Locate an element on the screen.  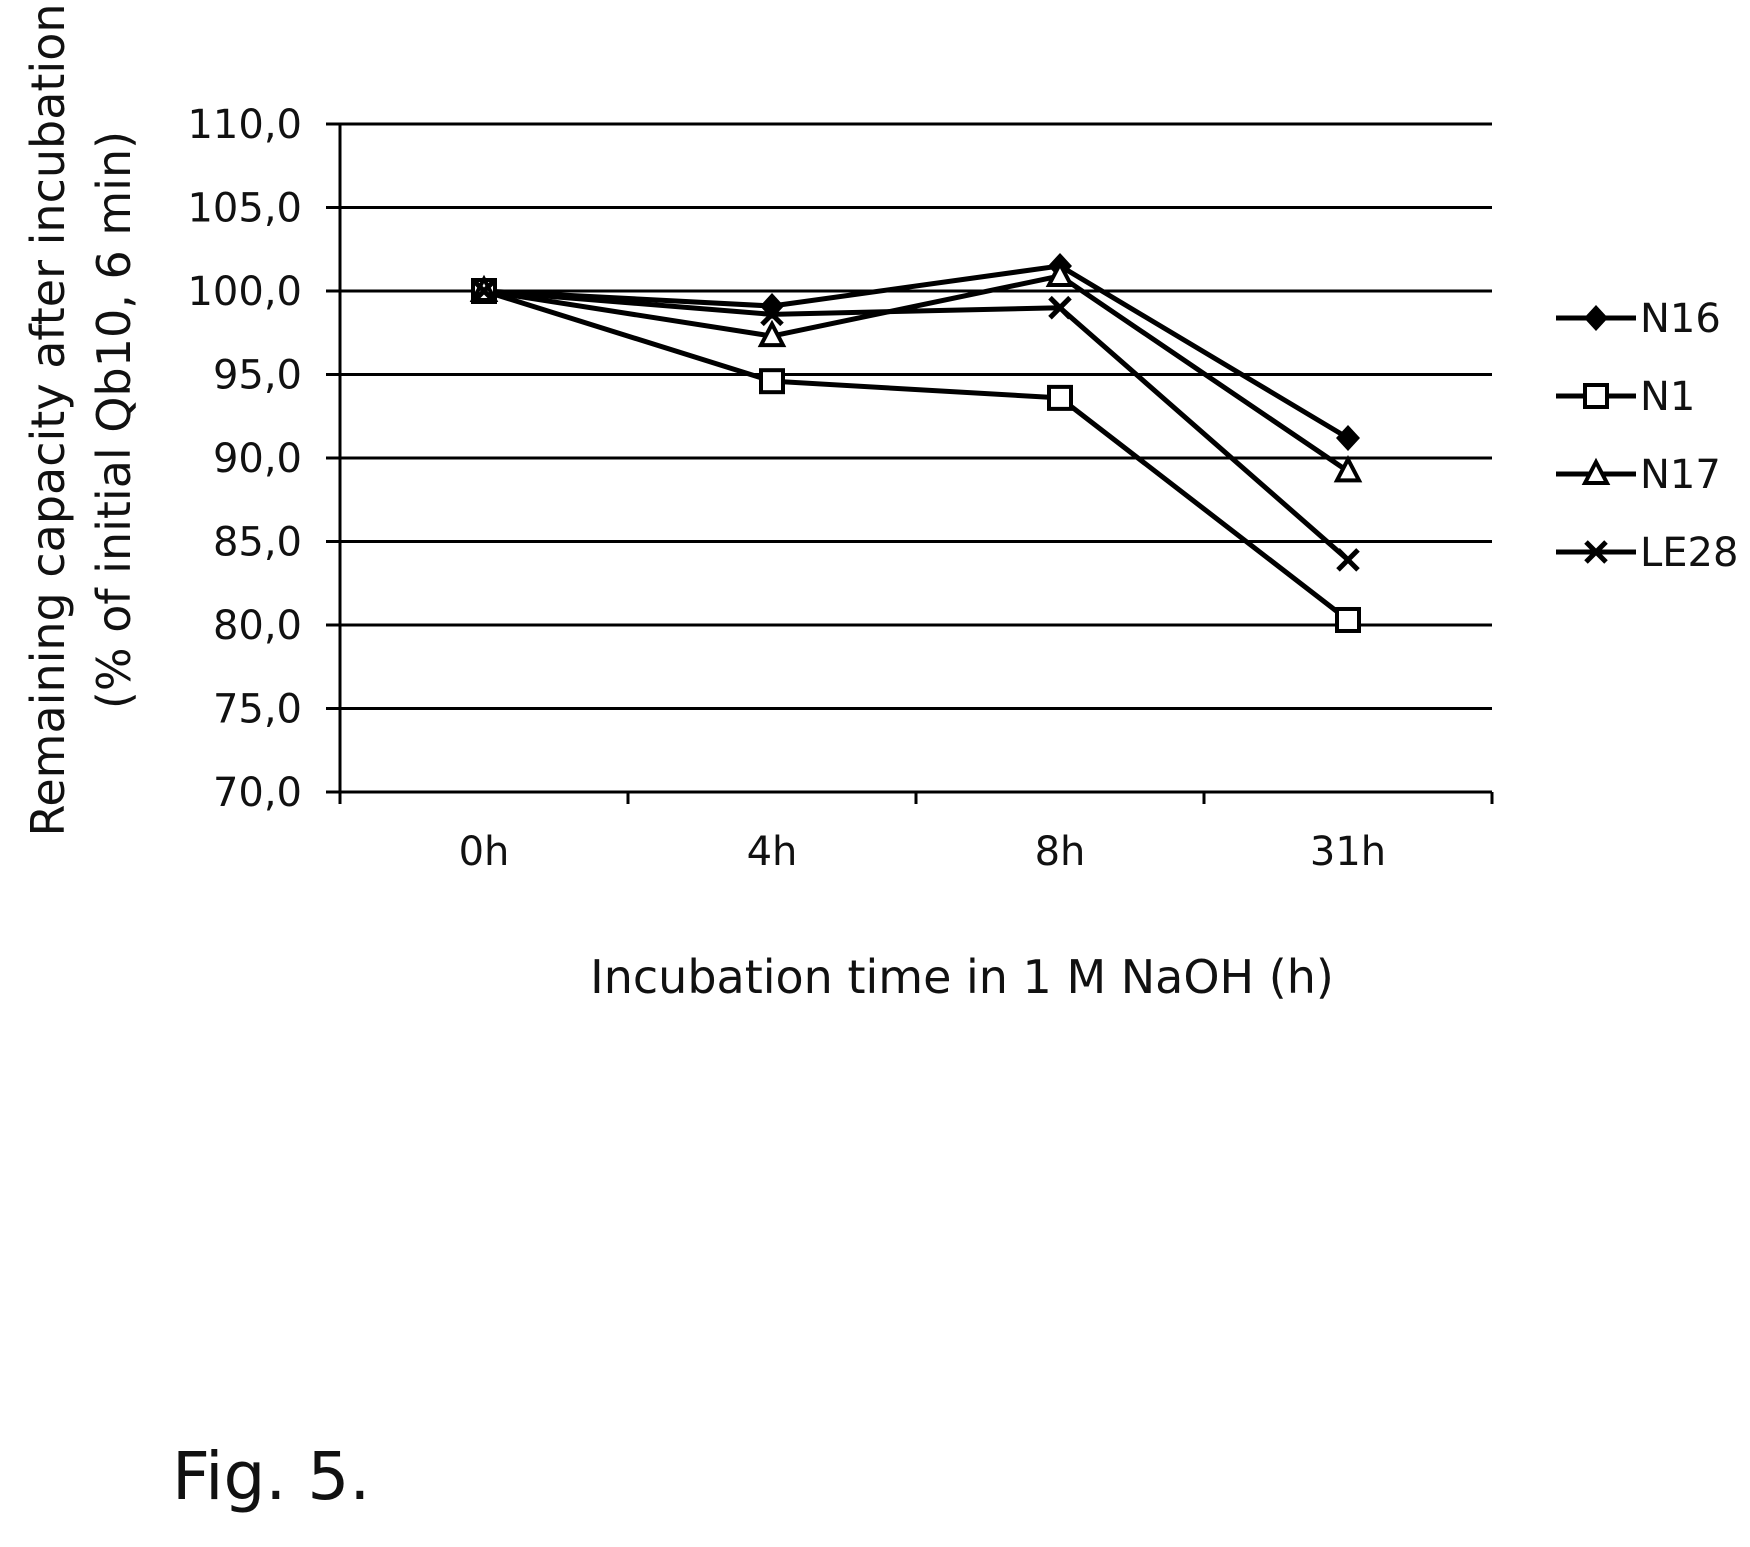
series-line-le28 is located at coordinates (916, 425).